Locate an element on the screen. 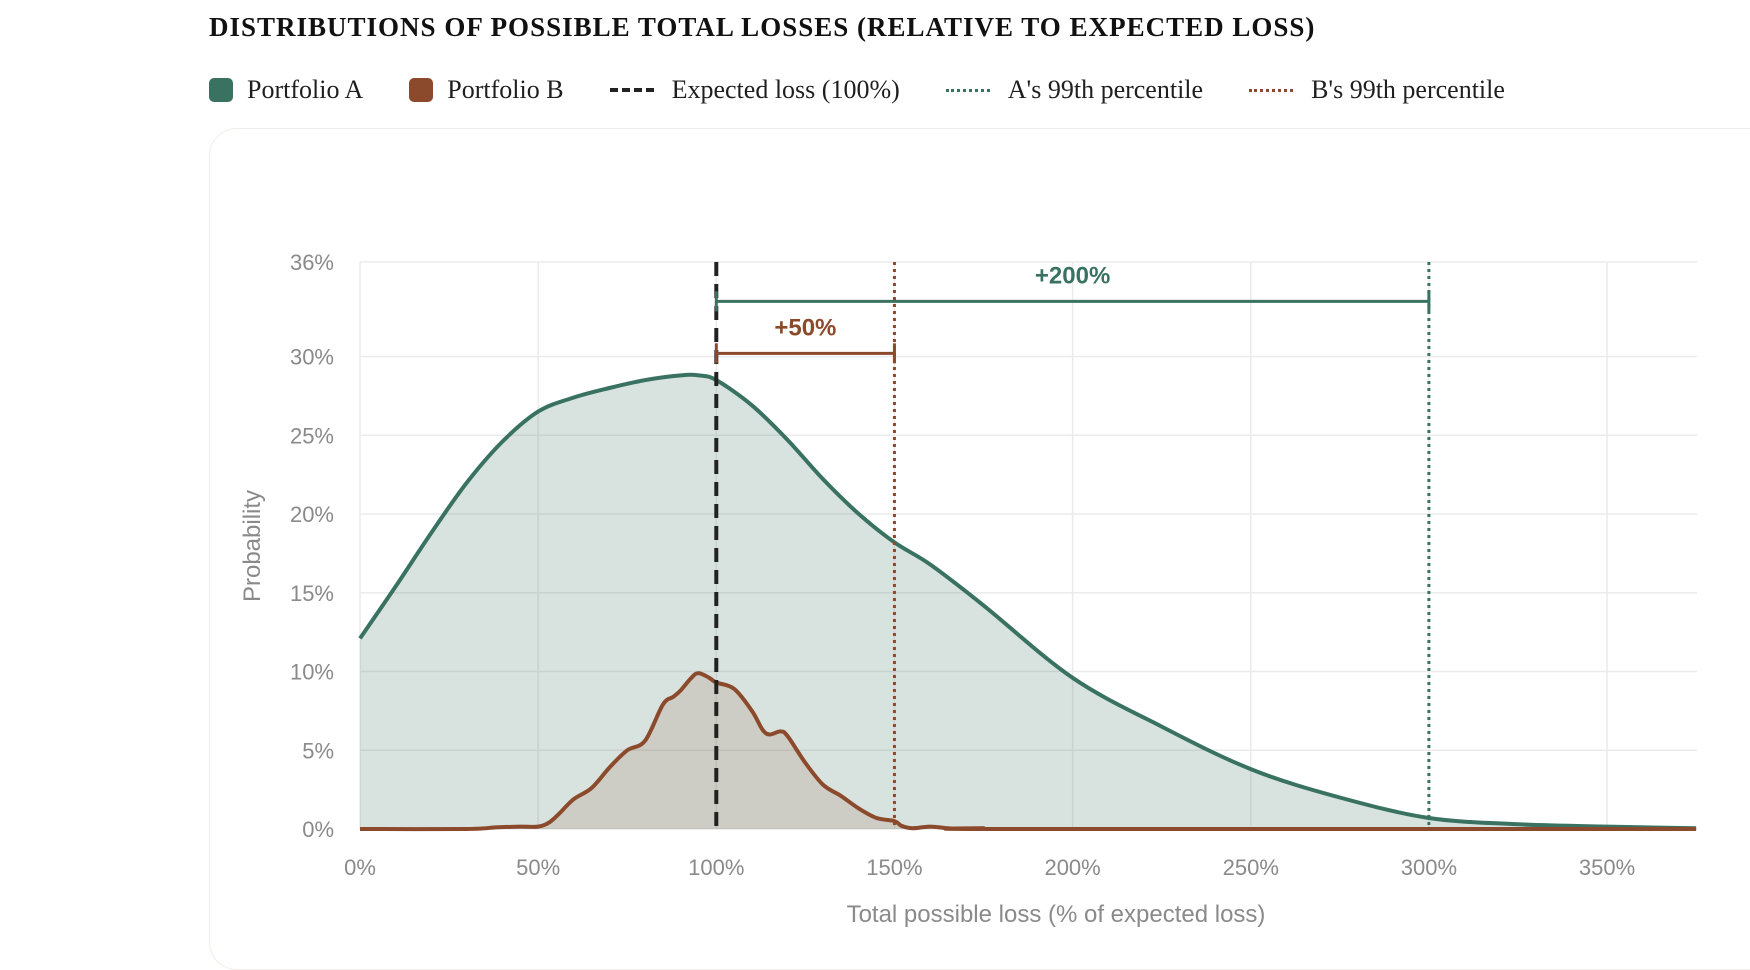 This screenshot has height=970, width=1750. legend-dots-b-99th is located at coordinates (1271, 90).